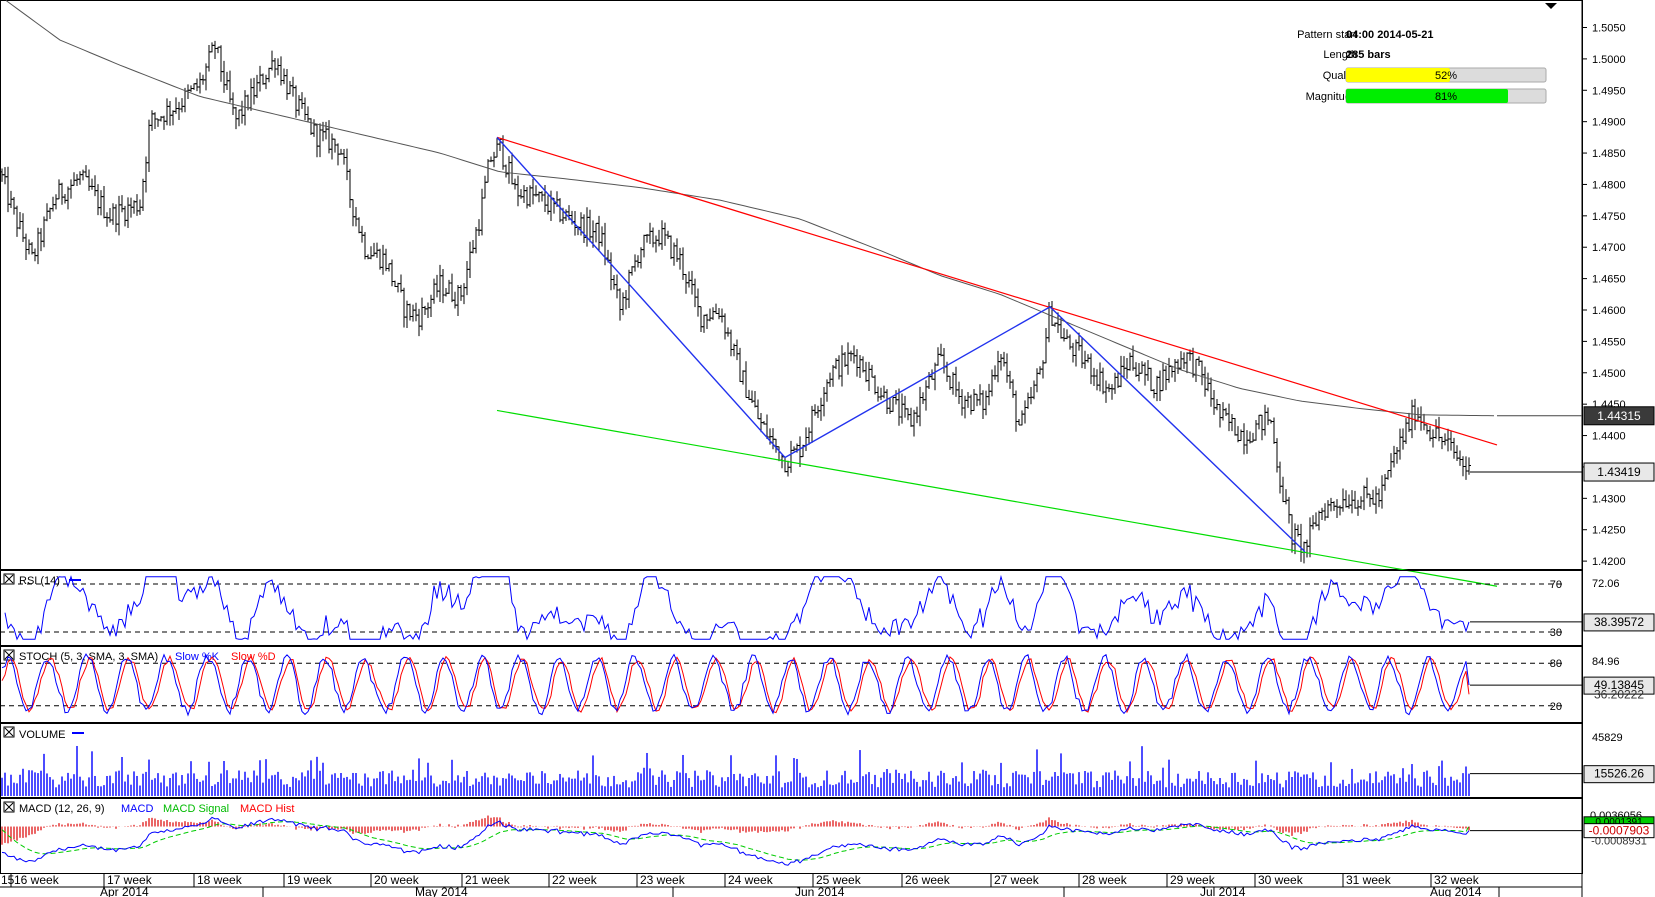 Image resolution: width=1655 pixels, height=897 pixels. What do you see at coordinates (137, 809) in the screenshot?
I see `macd-legend-macd: MACD` at bounding box center [137, 809].